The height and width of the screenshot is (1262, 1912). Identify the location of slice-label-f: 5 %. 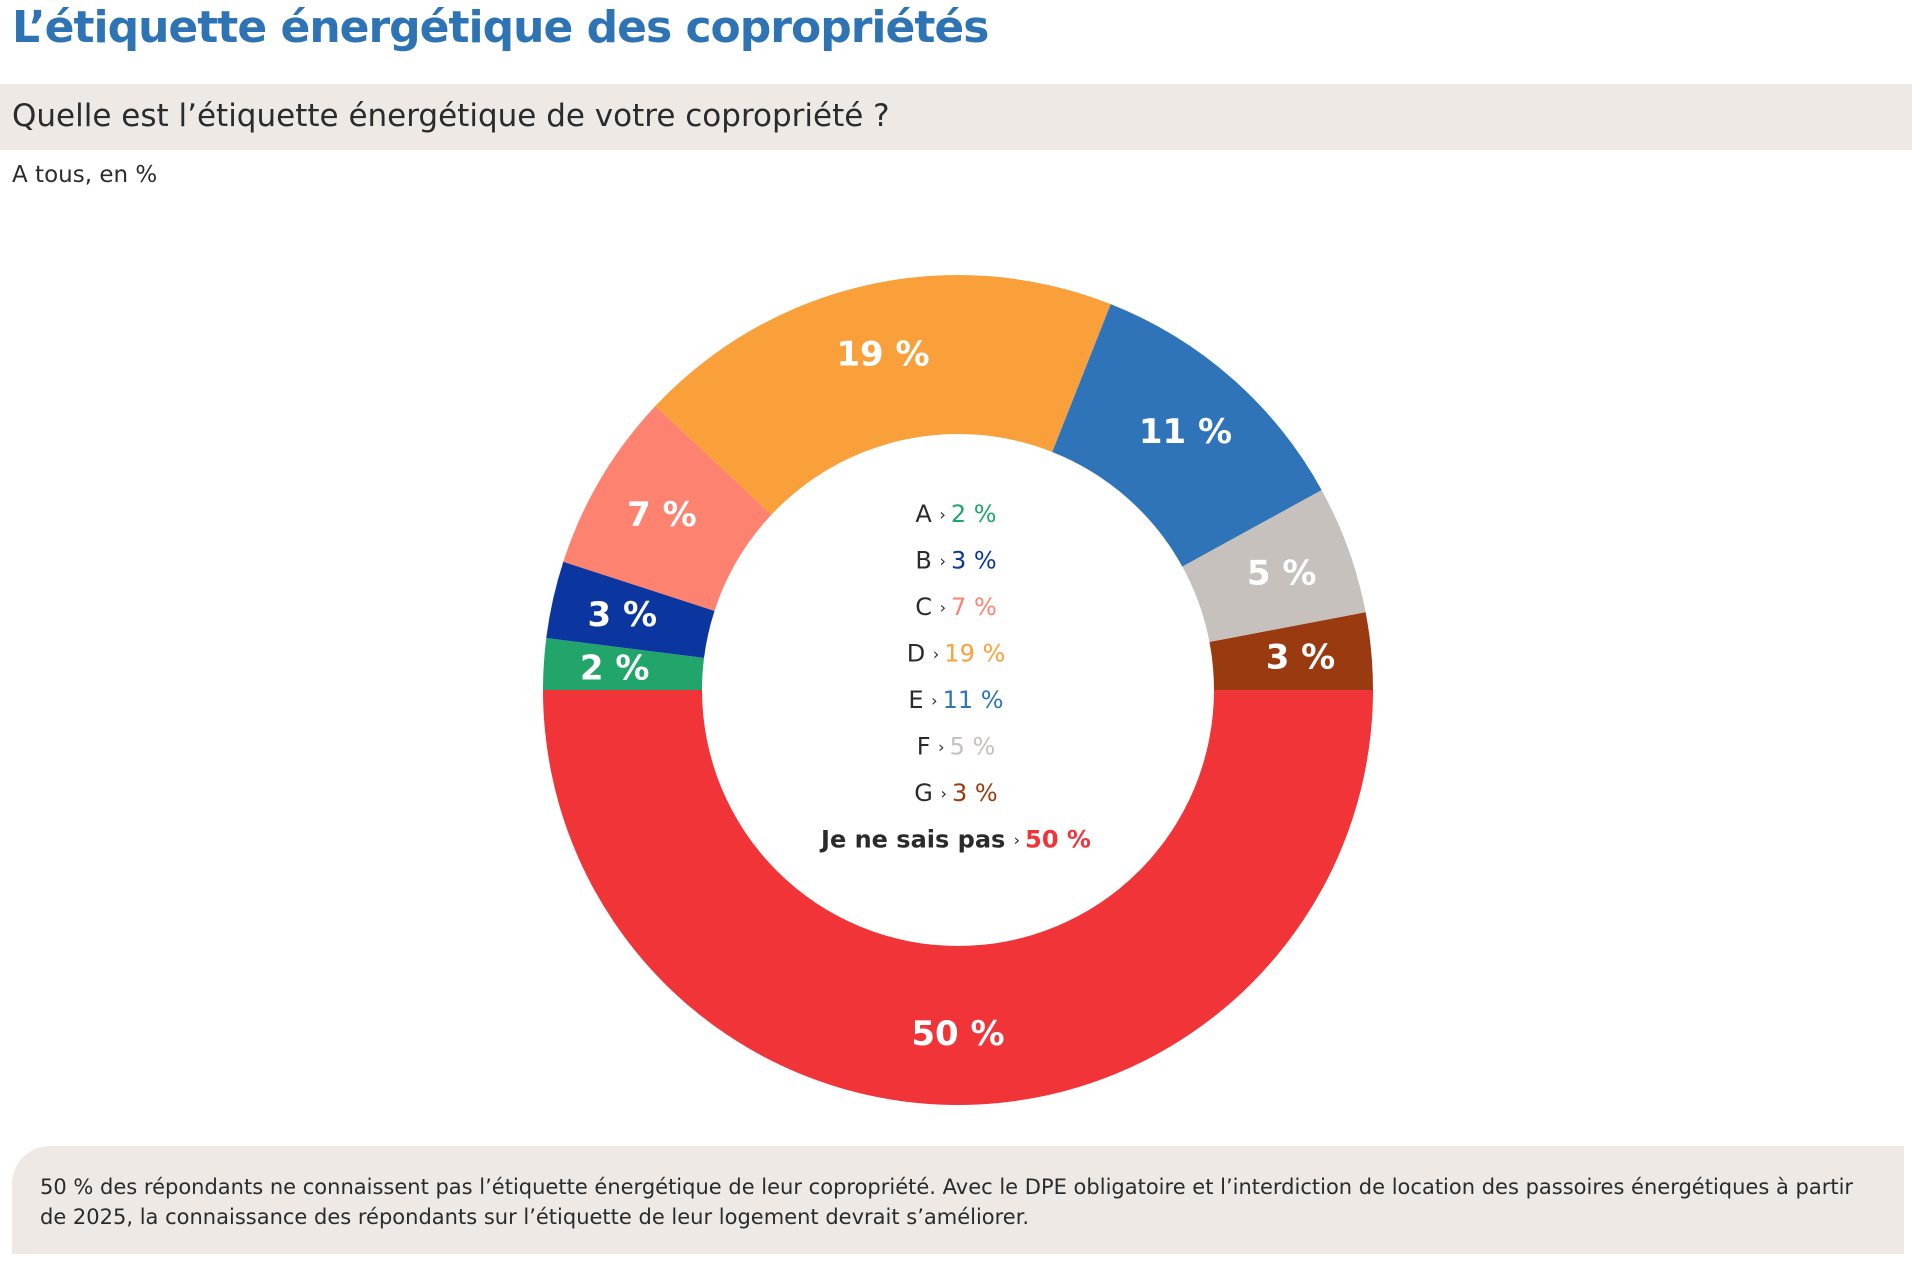
(1282, 573).